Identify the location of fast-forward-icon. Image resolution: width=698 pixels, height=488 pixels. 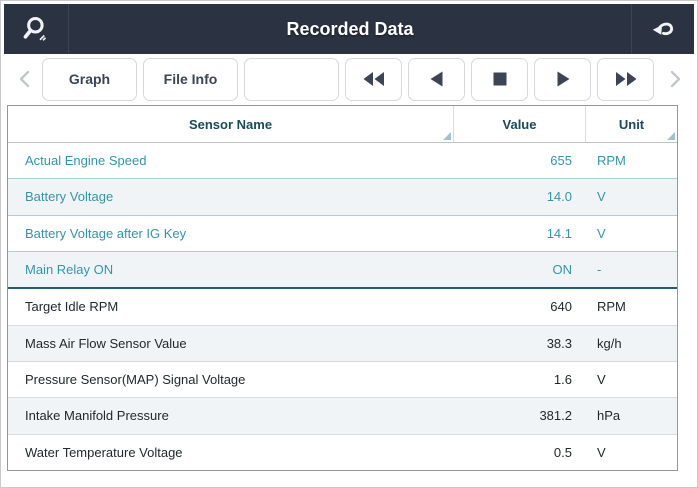
(626, 79).